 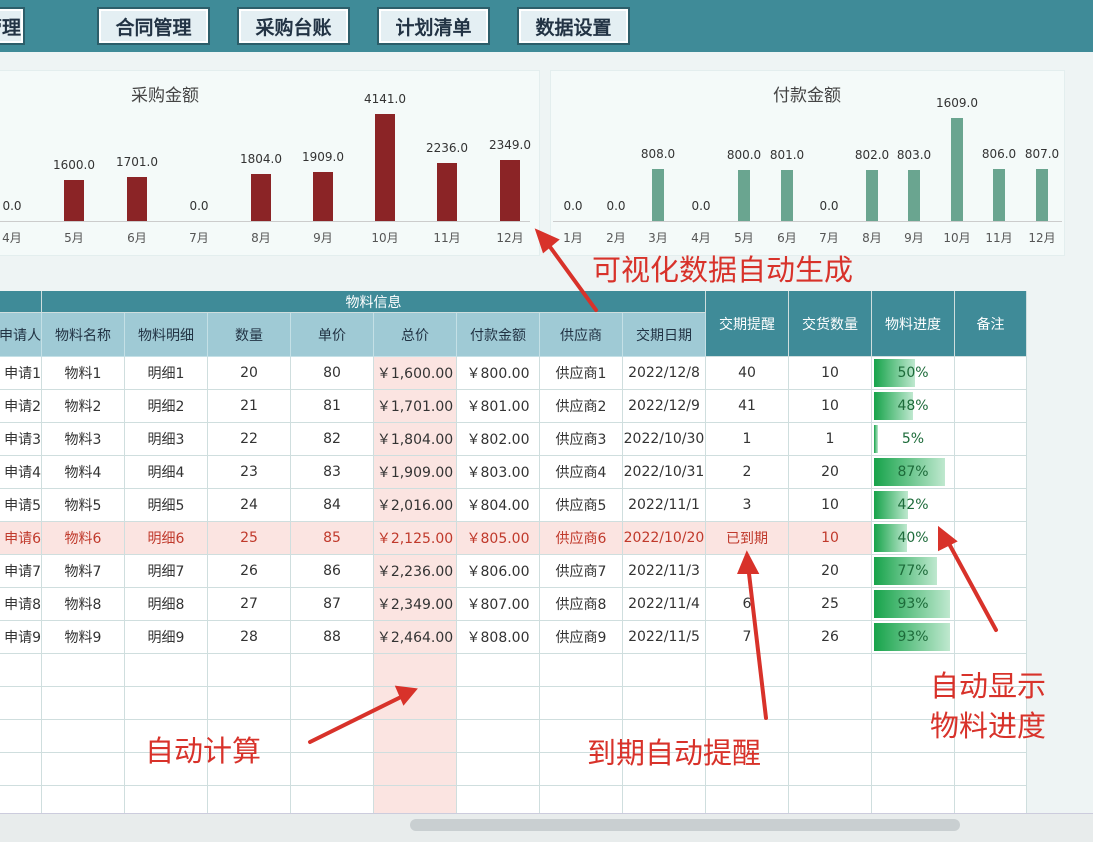 What do you see at coordinates (332, 637) in the screenshot?
I see `table-cell: 88` at bounding box center [332, 637].